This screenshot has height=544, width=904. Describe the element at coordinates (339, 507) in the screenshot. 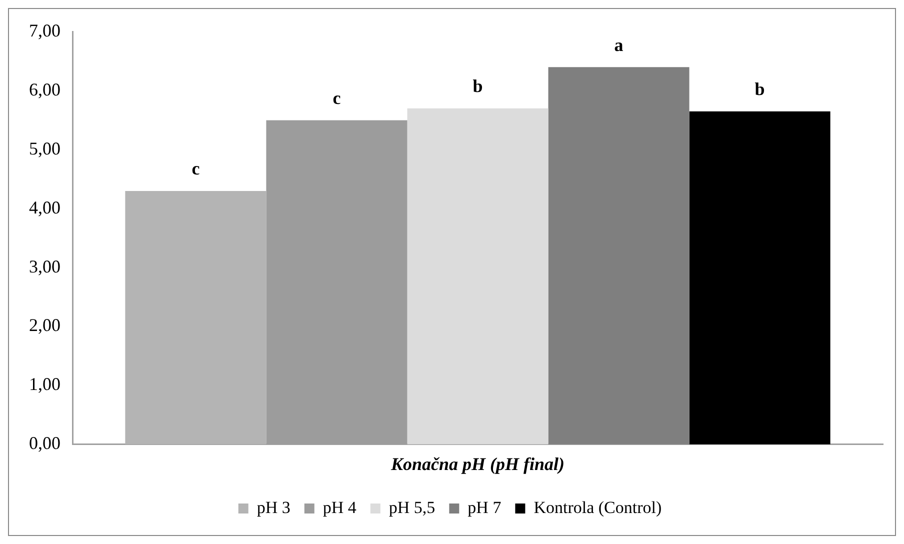

I see `legend-label: pH 4` at that location.